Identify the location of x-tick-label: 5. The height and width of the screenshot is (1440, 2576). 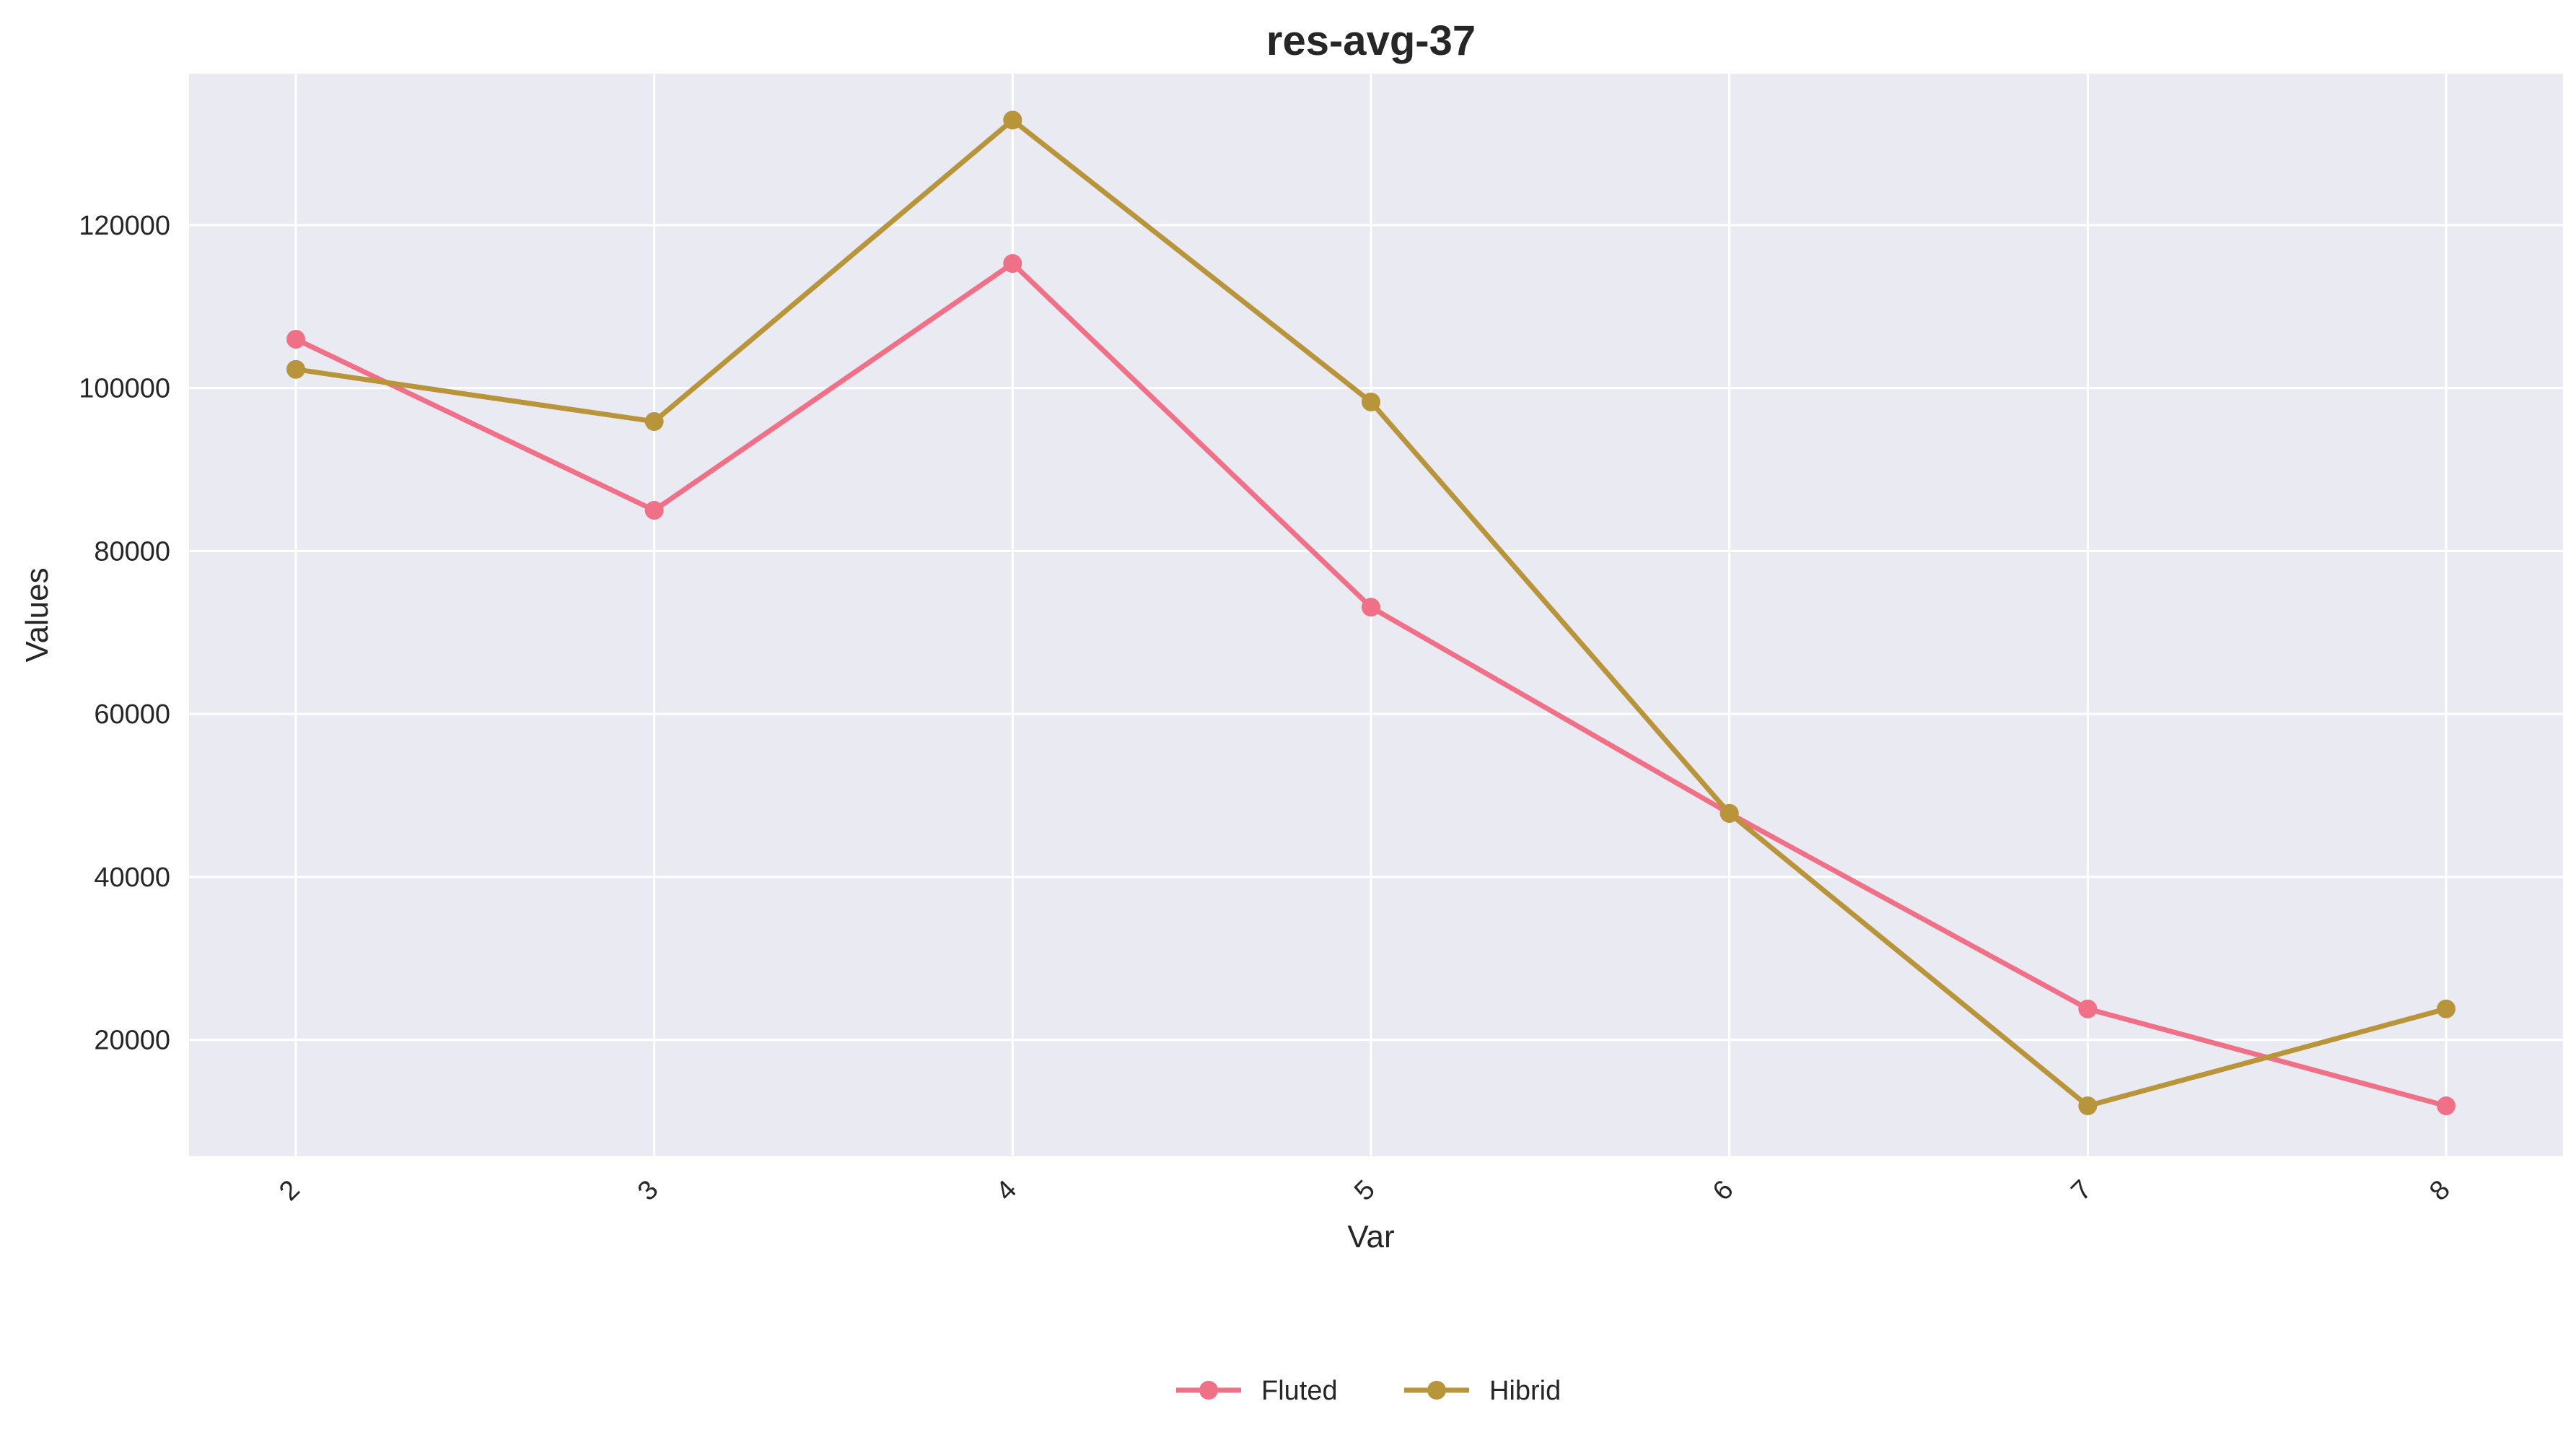
(1365, 1190).